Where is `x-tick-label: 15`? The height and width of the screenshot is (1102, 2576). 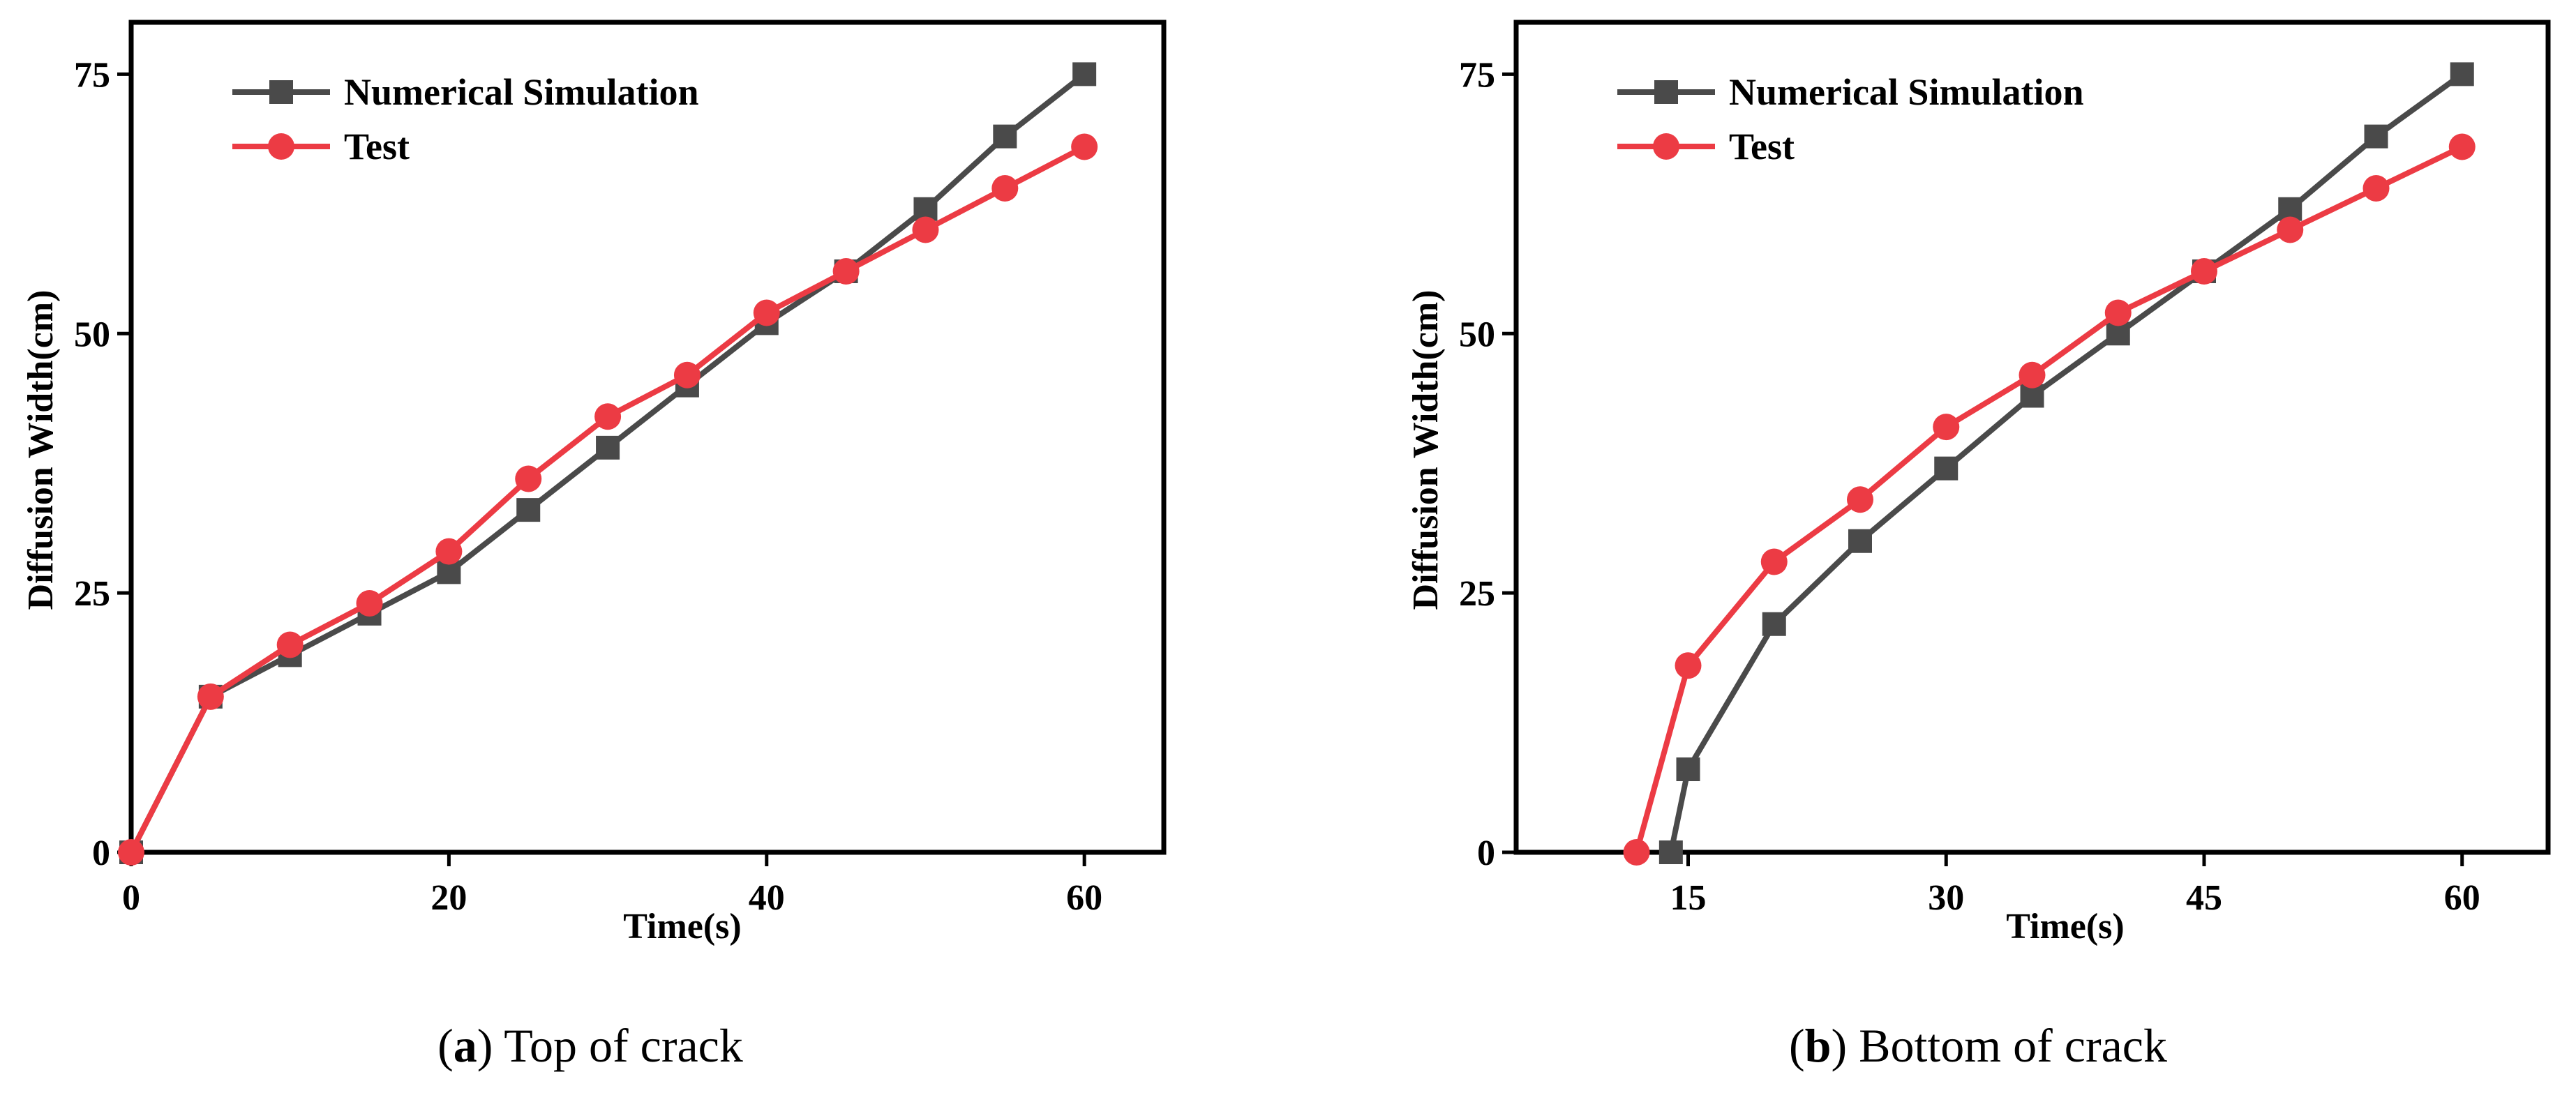 x-tick-label: 15 is located at coordinates (1688, 898).